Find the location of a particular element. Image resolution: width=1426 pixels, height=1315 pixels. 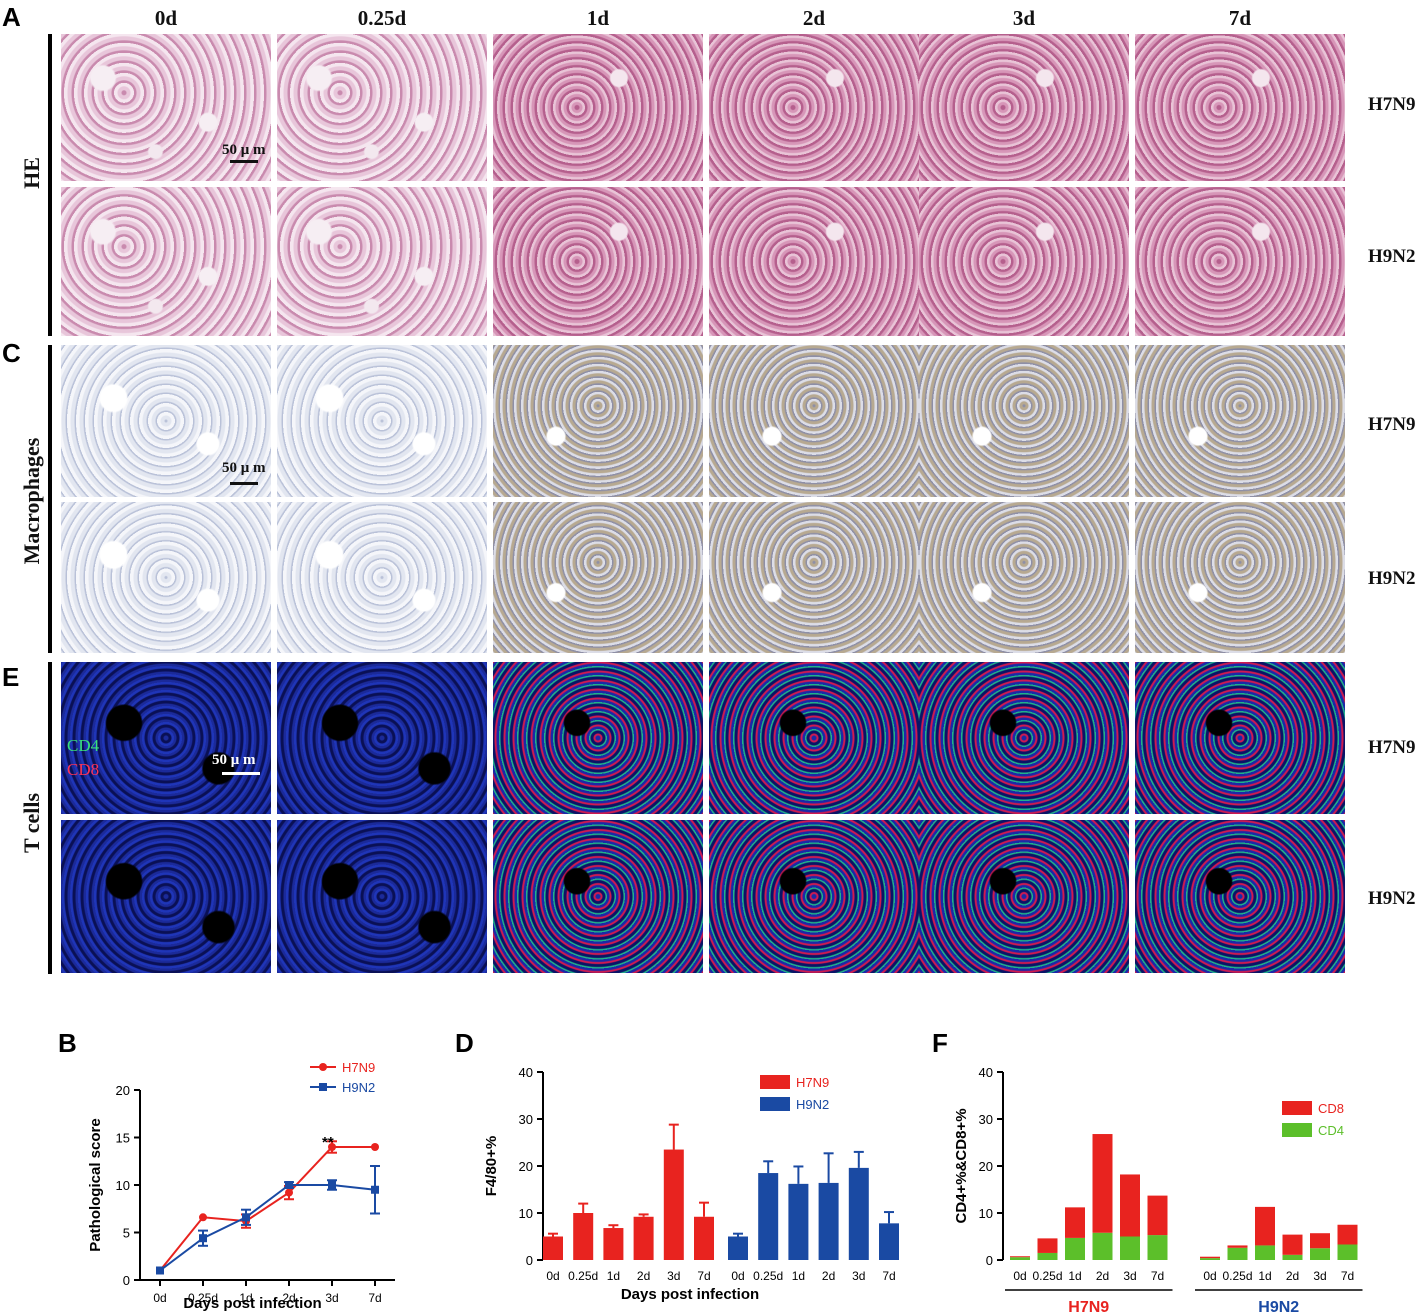

bar-H9N2-7d is located at coordinates (889, 1241).